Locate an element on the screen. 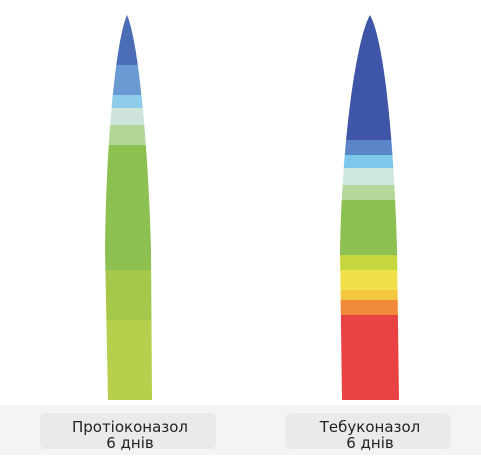 This screenshot has height=470, width=481. leaf-right is located at coordinates (369, 207).